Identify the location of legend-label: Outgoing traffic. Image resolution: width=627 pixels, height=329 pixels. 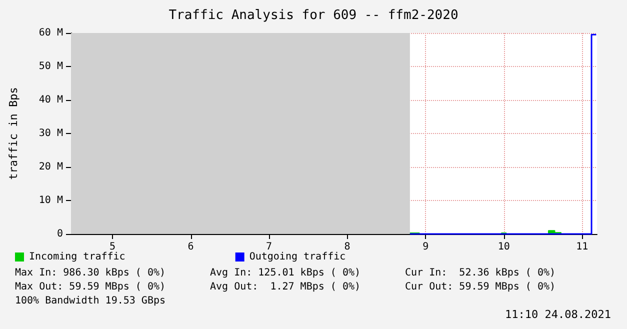
(297, 257).